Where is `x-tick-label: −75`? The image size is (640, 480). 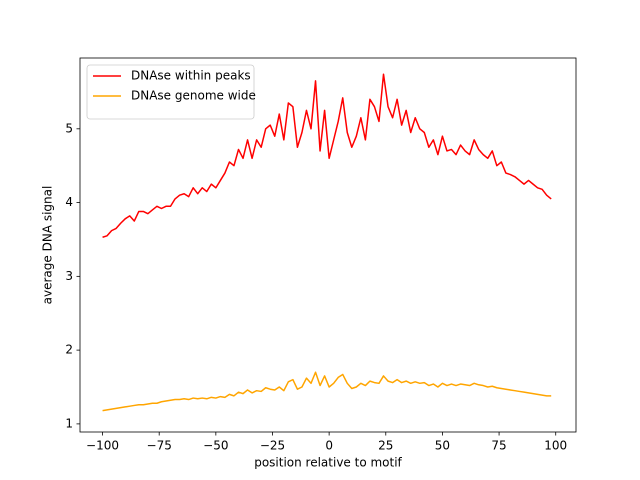 x-tick-label: −75 is located at coordinates (159, 446).